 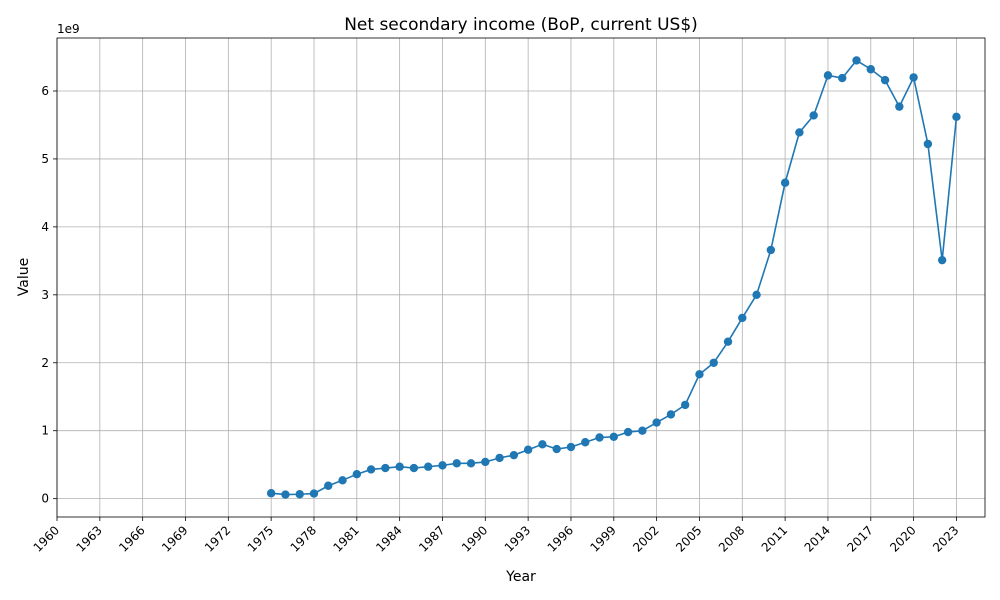 I want to click on y-offset-label: 1e9, so click(x=68, y=29).